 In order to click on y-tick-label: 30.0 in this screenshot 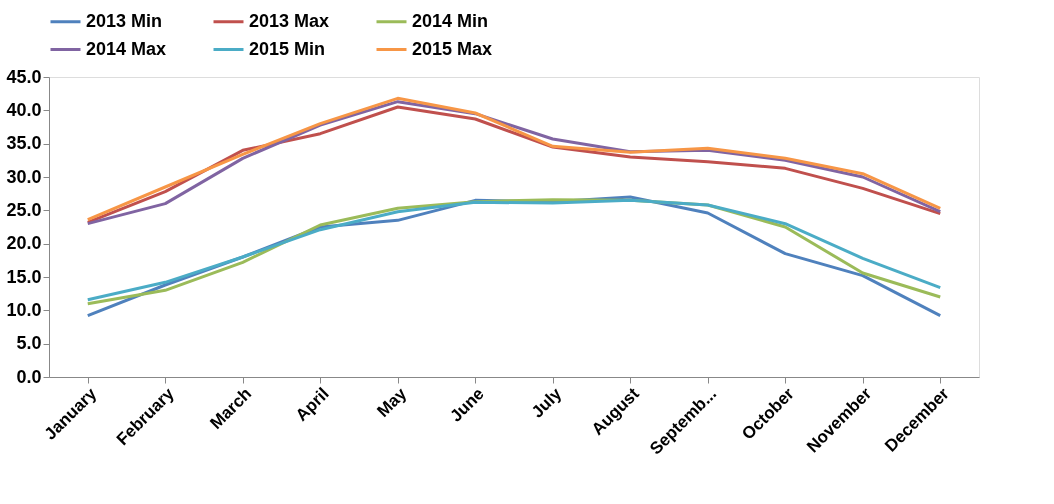, I will do `click(24, 176)`.